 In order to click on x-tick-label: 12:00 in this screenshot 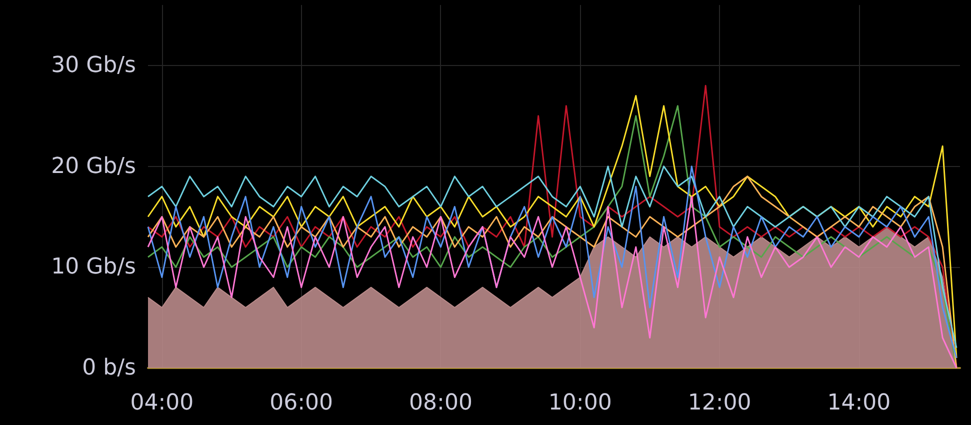, I will do `click(720, 403)`.